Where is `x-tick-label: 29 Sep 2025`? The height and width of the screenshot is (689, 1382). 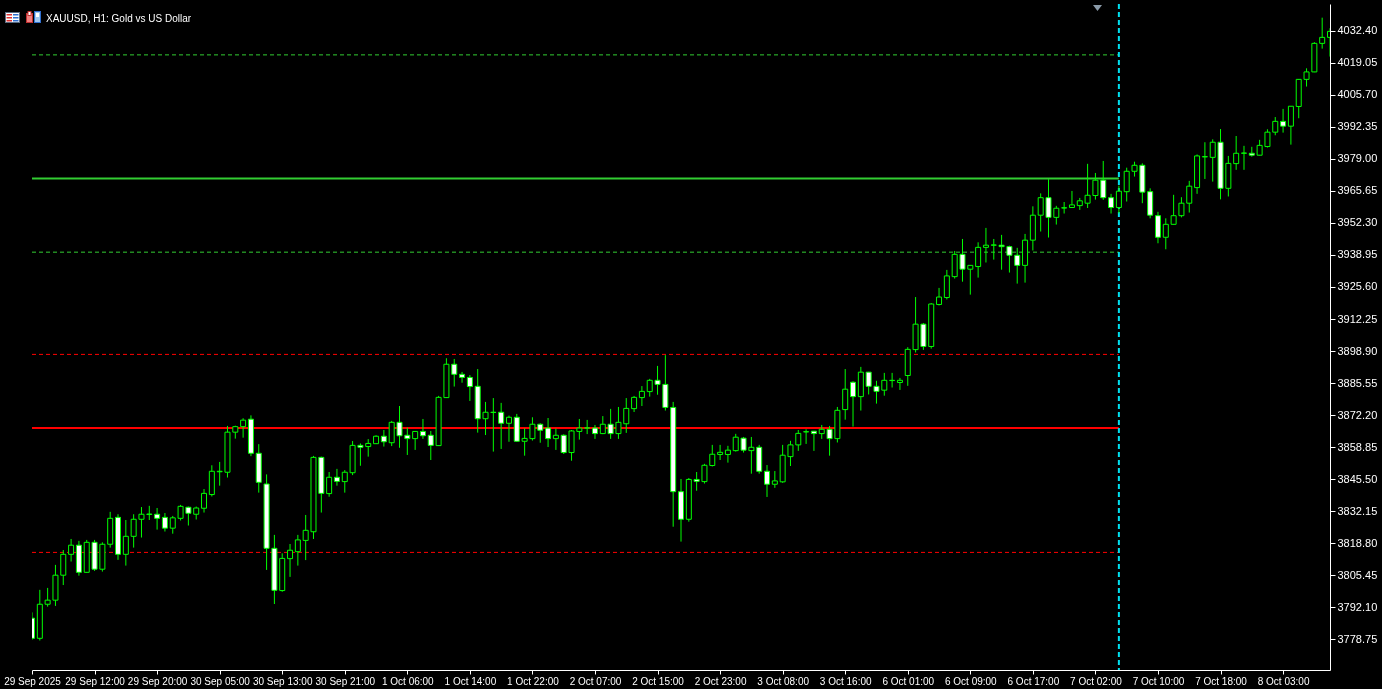
x-tick-label: 29 Sep 2025 is located at coordinates (33, 681).